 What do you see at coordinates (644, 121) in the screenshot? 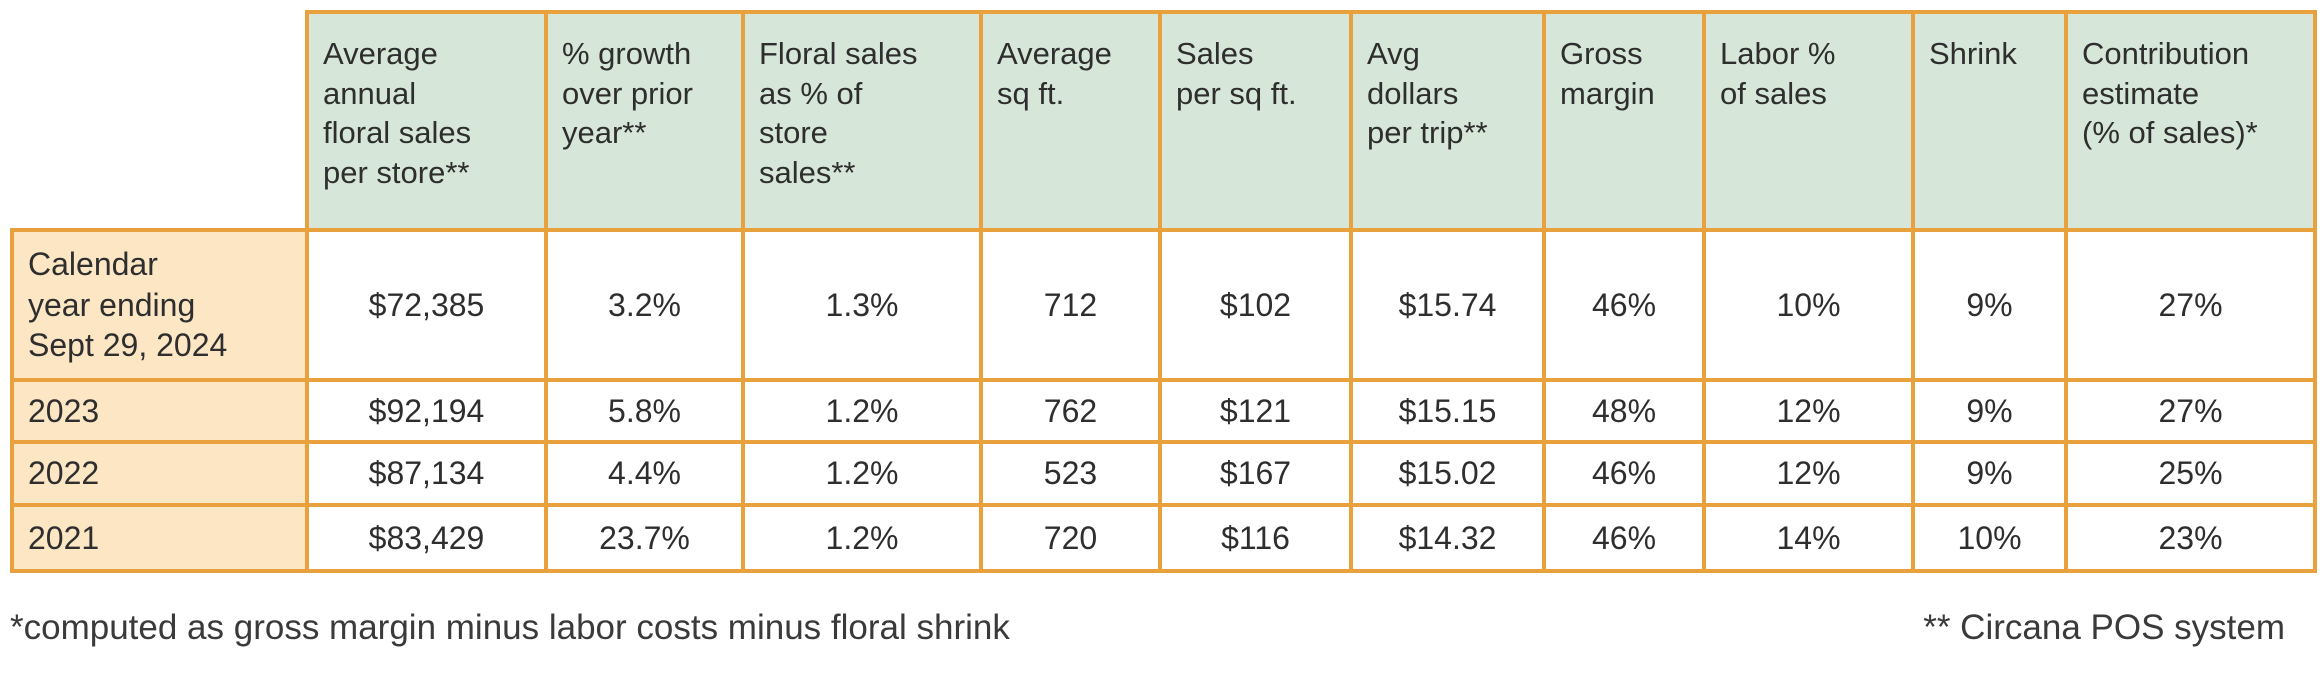
I see `column-header-pct-growth: % growth over prior year**` at bounding box center [644, 121].